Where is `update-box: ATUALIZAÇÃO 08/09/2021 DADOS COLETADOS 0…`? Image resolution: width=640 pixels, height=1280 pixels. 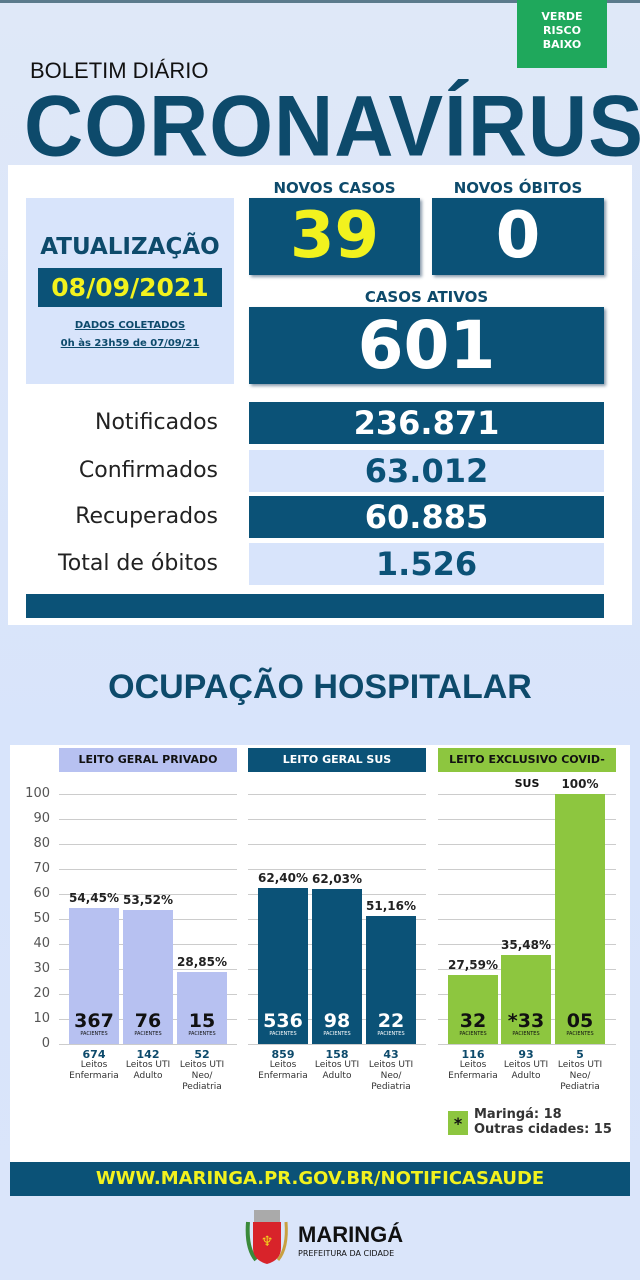
update-box: ATUALIZAÇÃO 08/09/2021 DADOS COLETADOS 0… is located at coordinates (130, 291).